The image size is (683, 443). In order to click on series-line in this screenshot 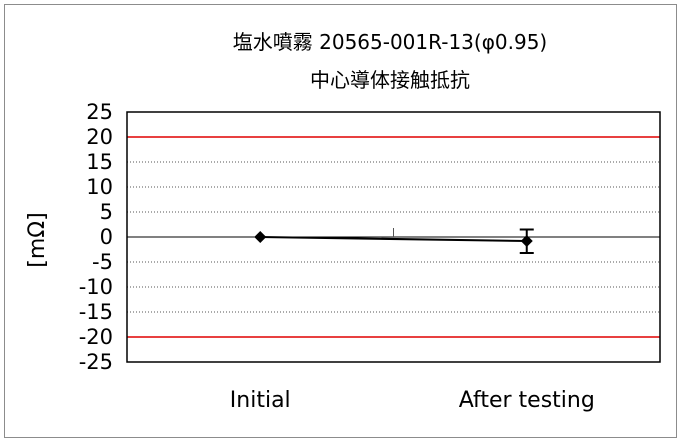, I will do `click(393, 239)`.